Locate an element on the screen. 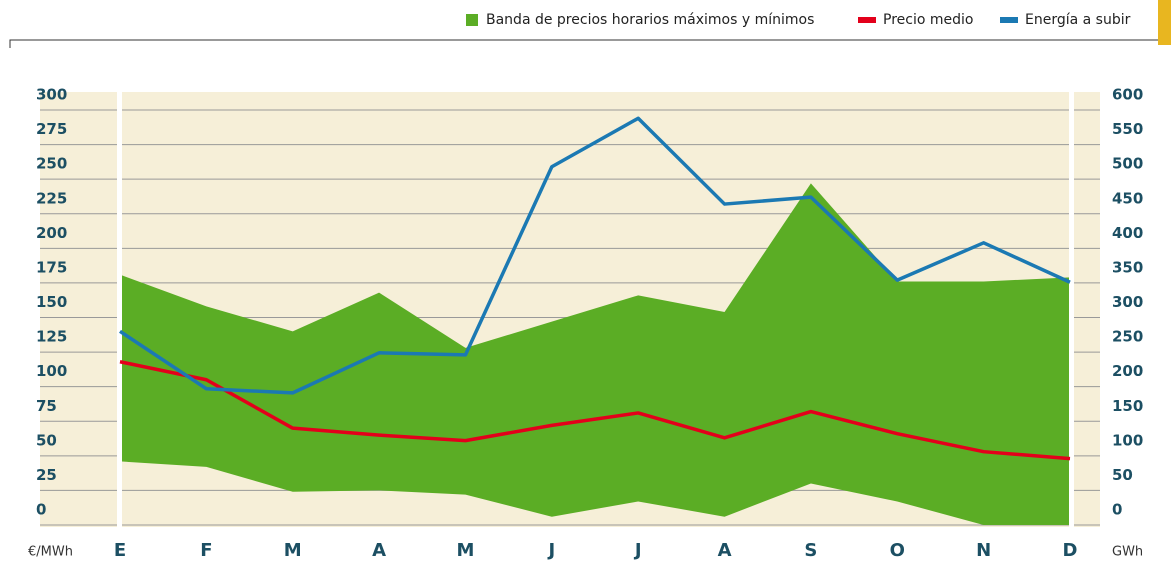 The height and width of the screenshot is (567, 1171). legend-label: Energía a subir is located at coordinates (1078, 20).